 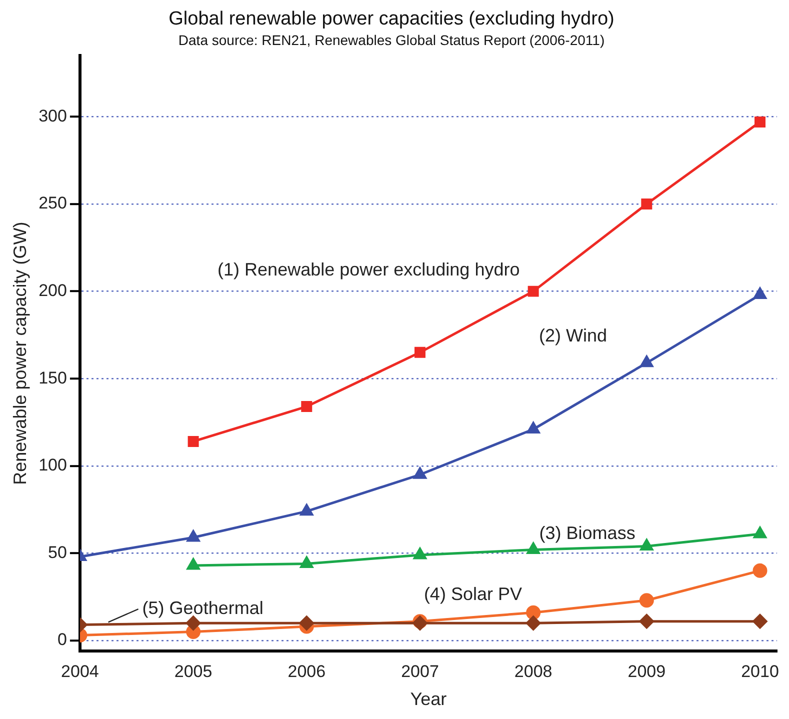 I want to click on x-tick-label: 2004, so click(x=80, y=671).